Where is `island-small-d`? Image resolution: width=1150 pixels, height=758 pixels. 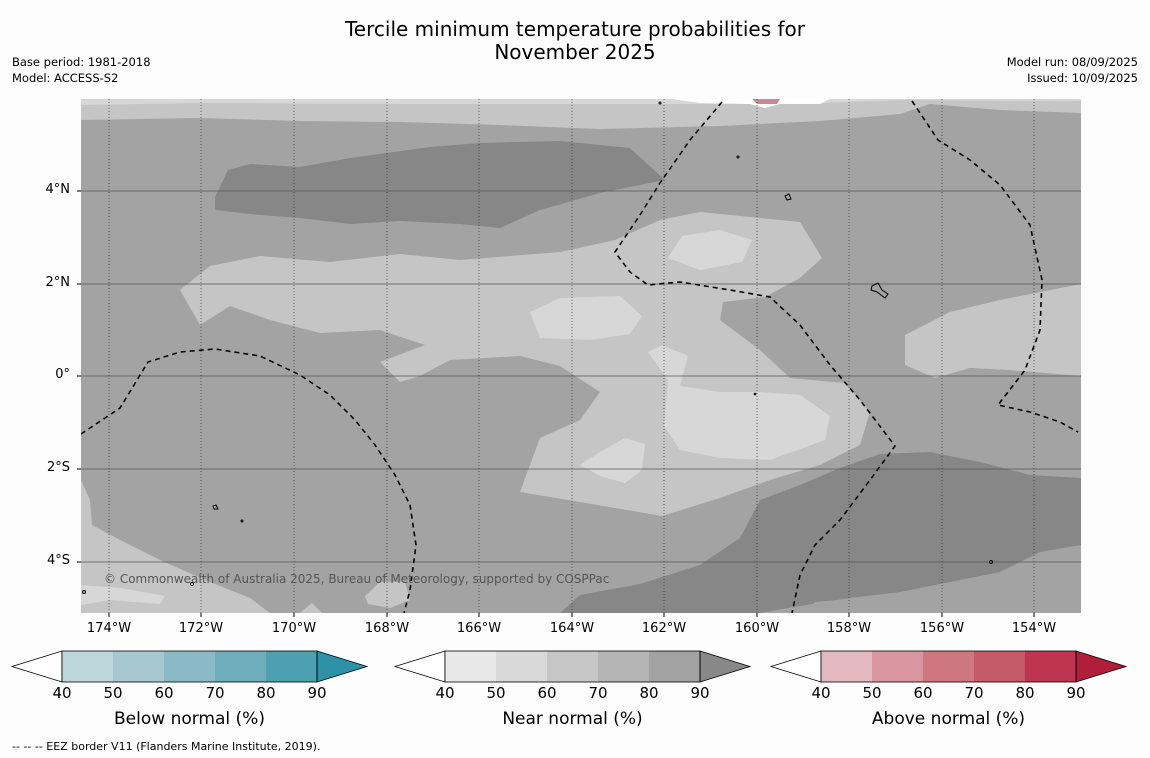
island-small-d is located at coordinates (192, 584).